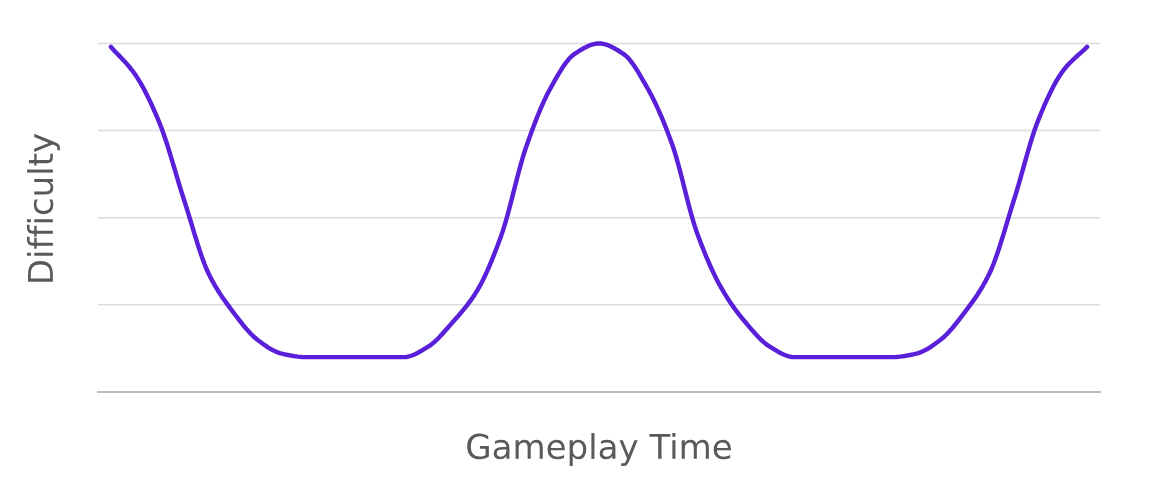 The width and height of the screenshot is (1150, 504). Describe the element at coordinates (599, 449) in the screenshot. I see `x-axis-title: Gameplay Time` at that location.